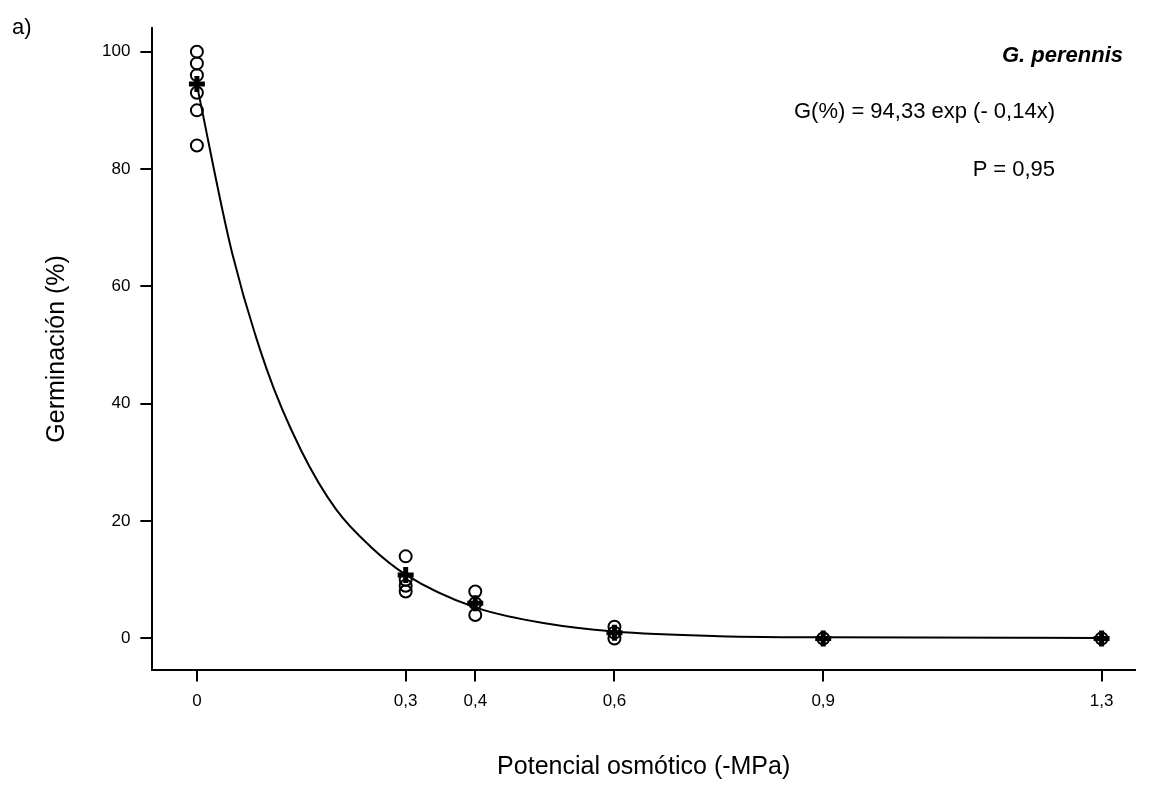  What do you see at coordinates (125, 638) in the screenshot?
I see `y-tick-label: 0` at bounding box center [125, 638].